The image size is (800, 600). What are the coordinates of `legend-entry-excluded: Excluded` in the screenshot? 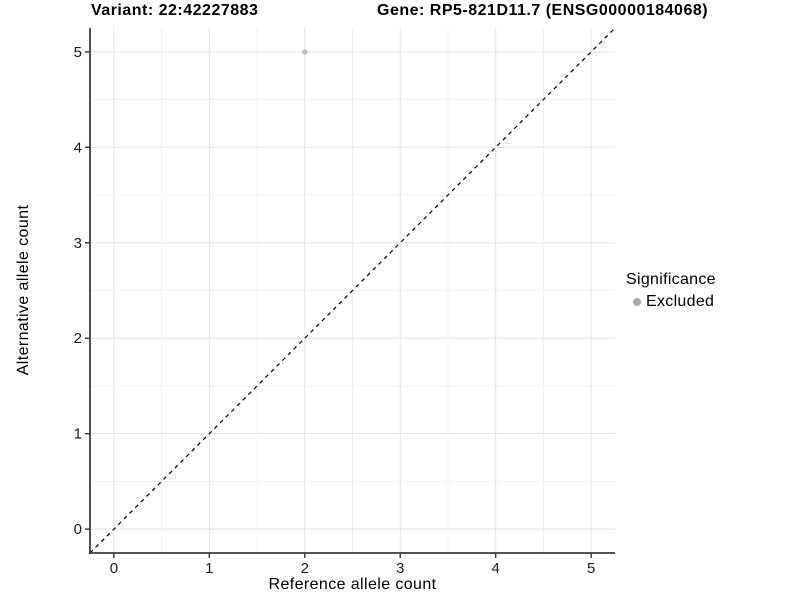 It's located at (674, 302).